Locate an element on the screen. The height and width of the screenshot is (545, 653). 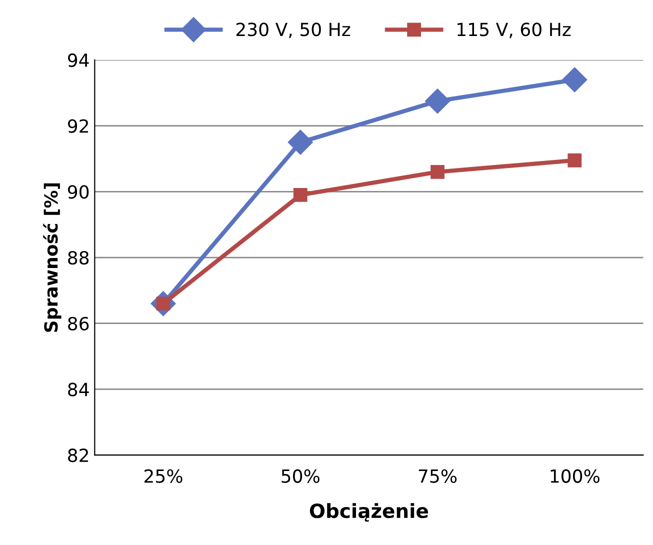
y-tick-label: 86 is located at coordinates (78, 323).